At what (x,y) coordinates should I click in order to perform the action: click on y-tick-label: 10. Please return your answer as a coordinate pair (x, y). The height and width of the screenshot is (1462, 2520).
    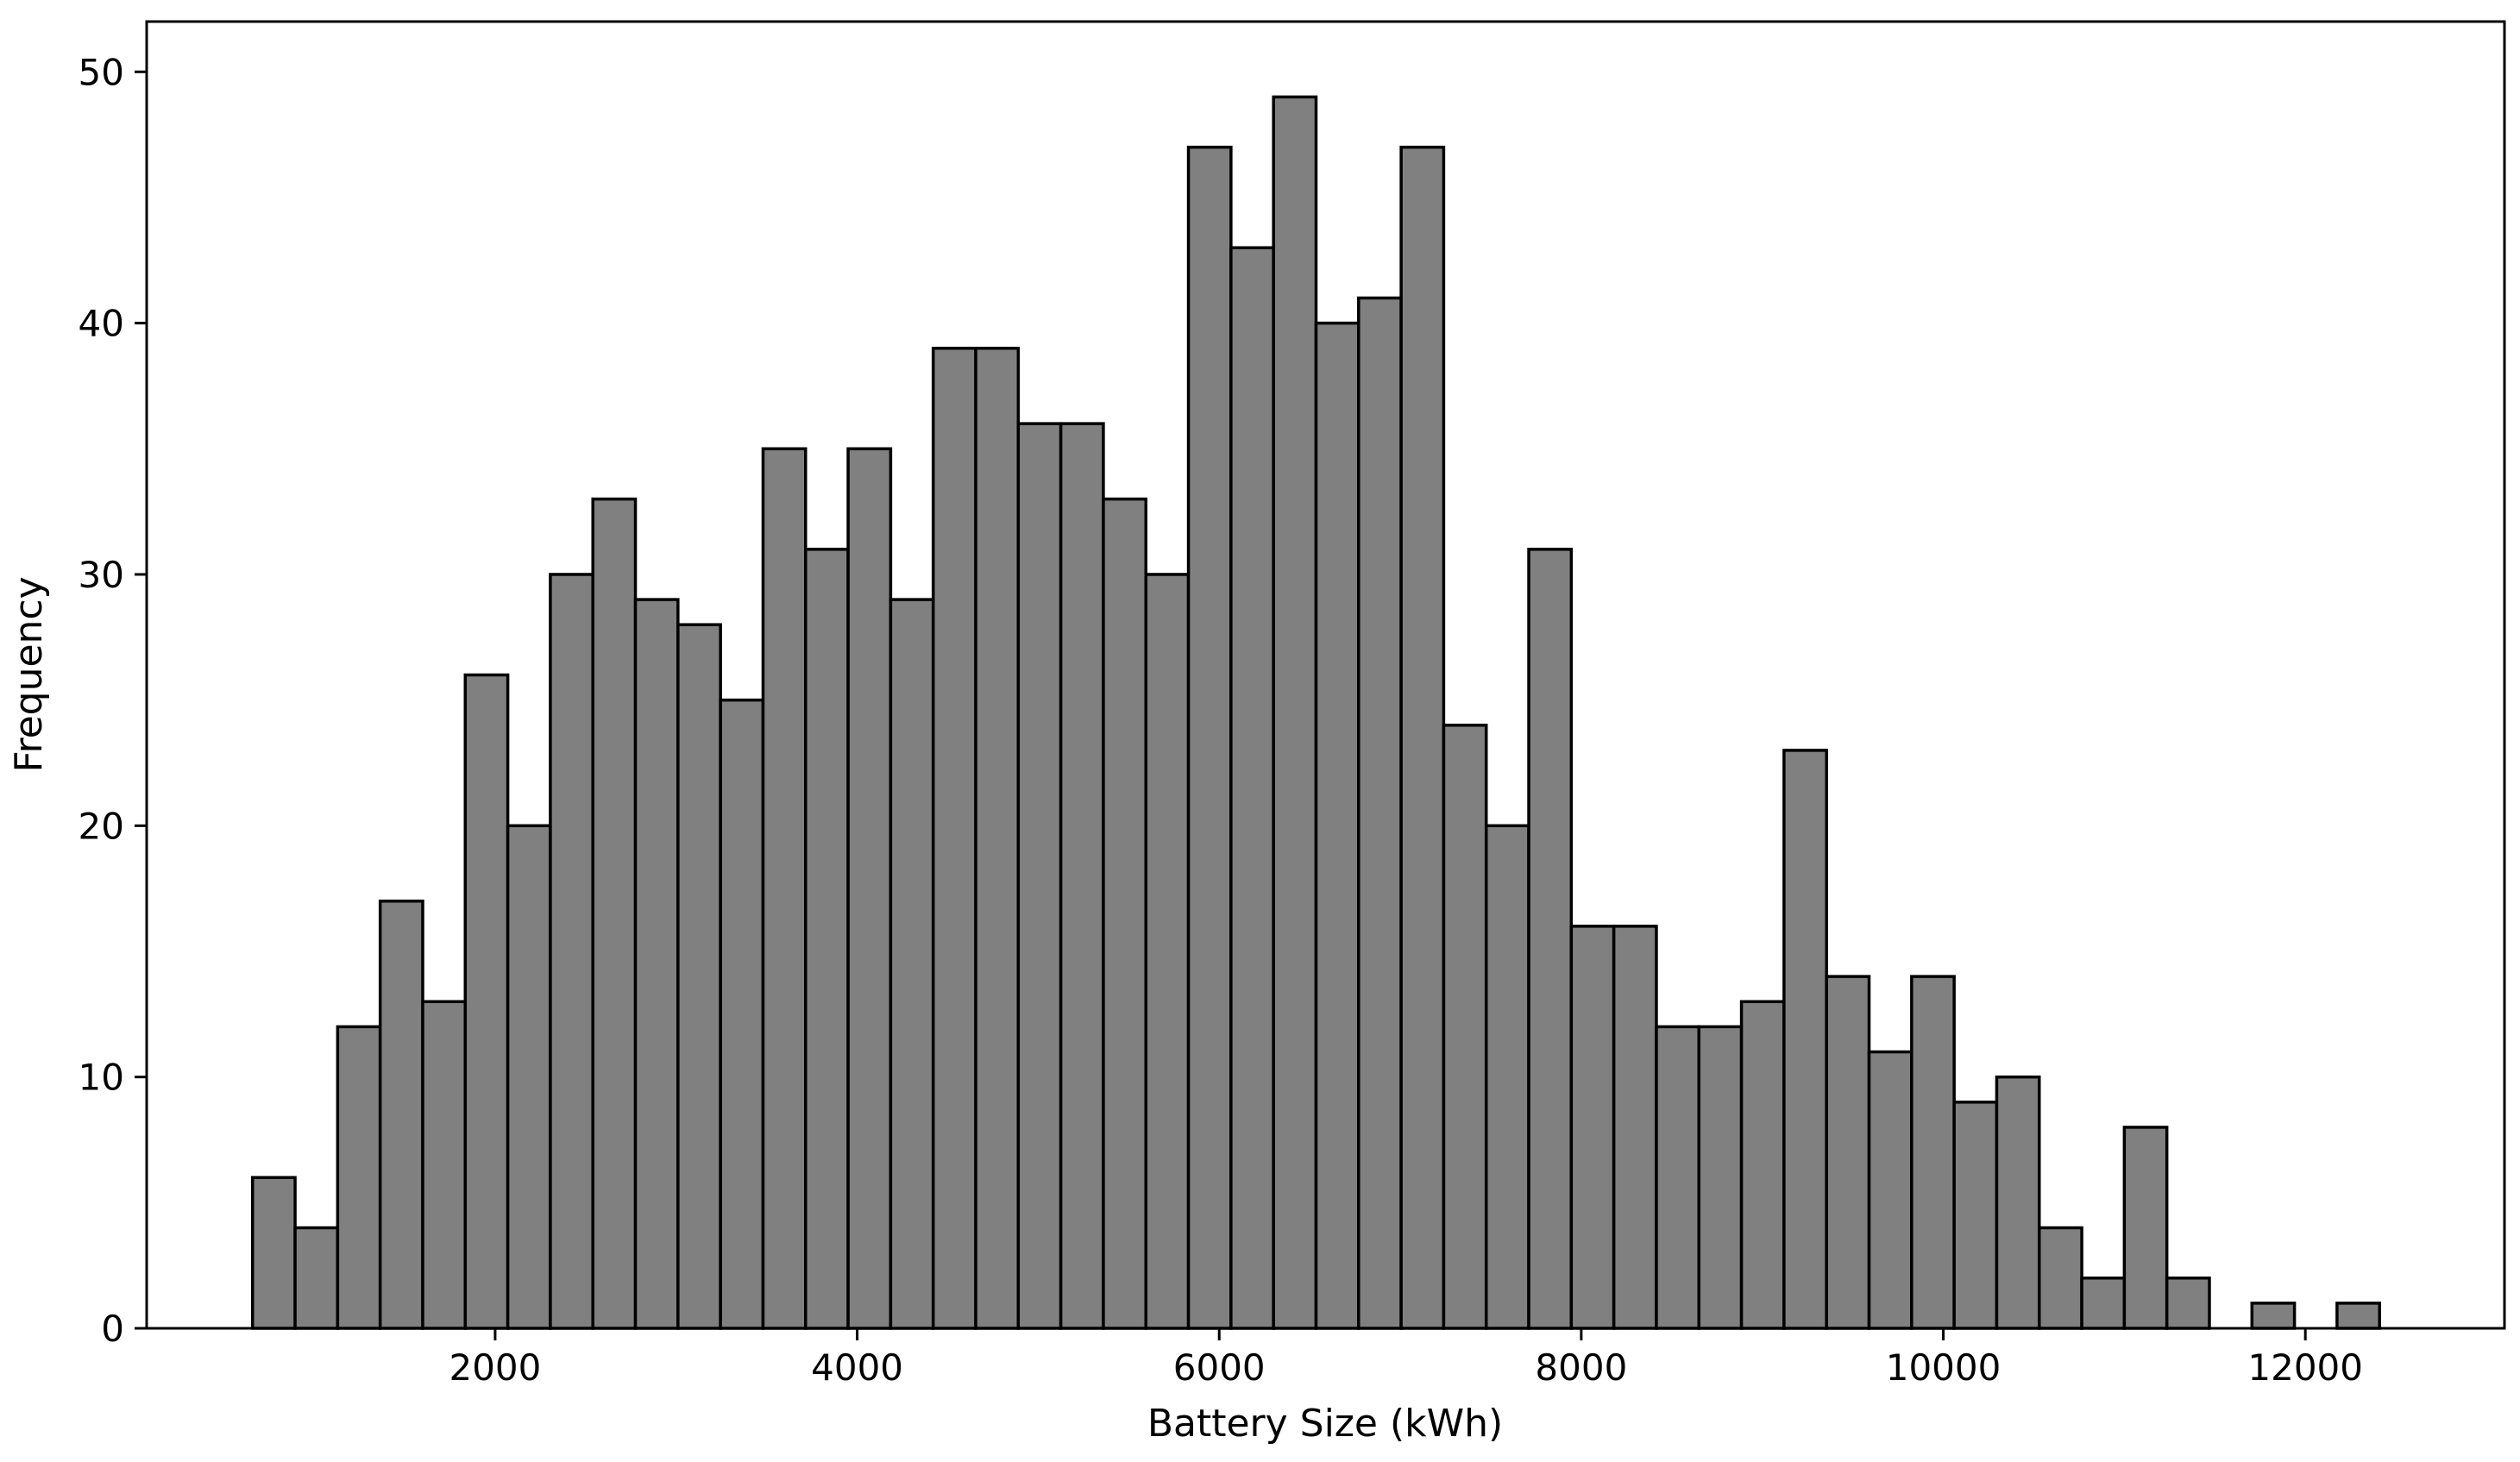
    Looking at the image, I should click on (101, 1078).